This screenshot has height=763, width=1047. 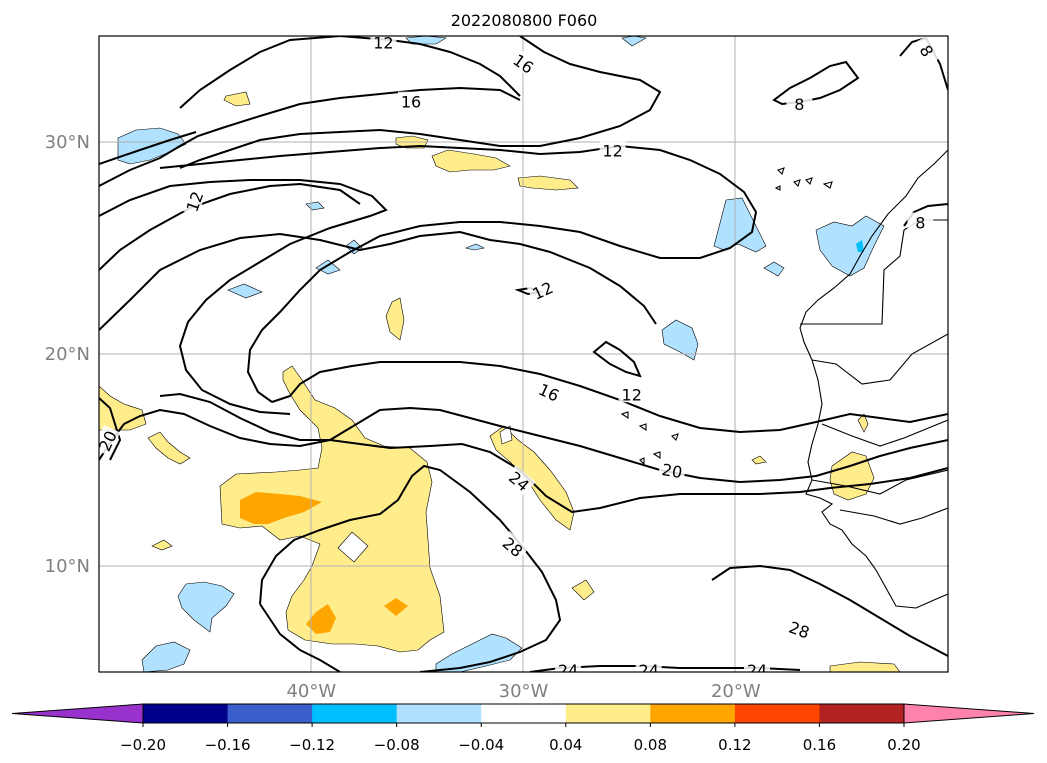 I want to click on lon-tick-label: 40°W, so click(x=311, y=691).